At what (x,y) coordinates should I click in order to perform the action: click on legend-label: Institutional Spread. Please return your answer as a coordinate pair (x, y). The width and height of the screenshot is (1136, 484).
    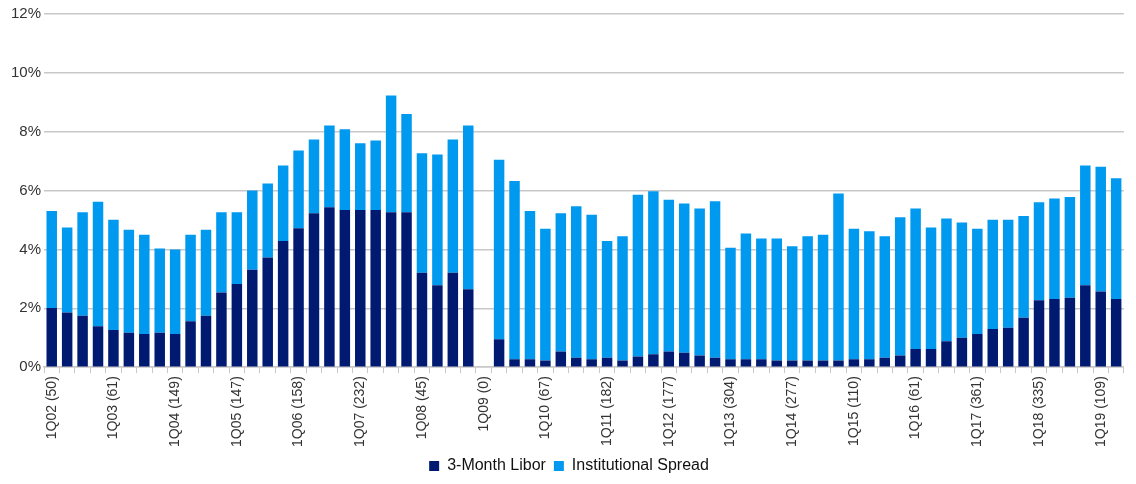
    Looking at the image, I should click on (640, 465).